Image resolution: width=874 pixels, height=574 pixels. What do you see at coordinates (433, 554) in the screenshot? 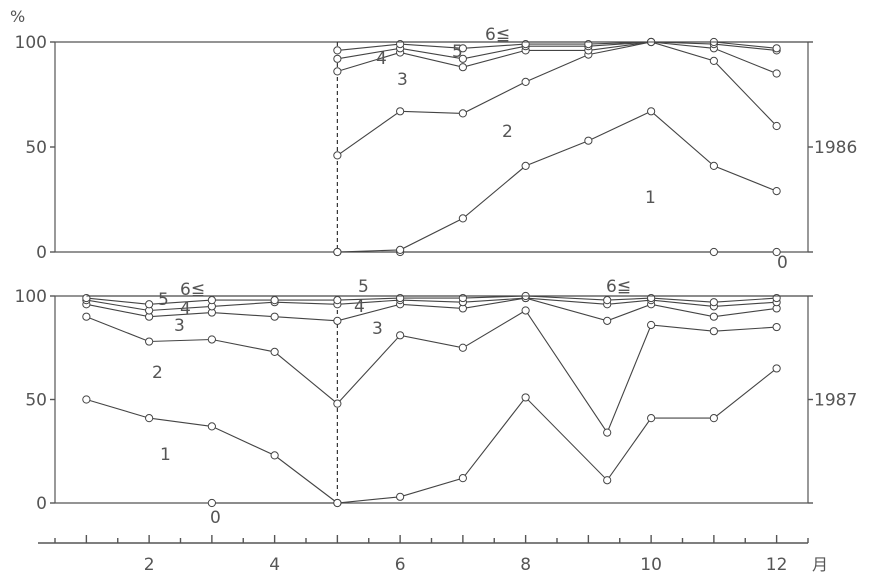
I see `x-axis: 2 4 6 8 10 12 月` at bounding box center [433, 554].